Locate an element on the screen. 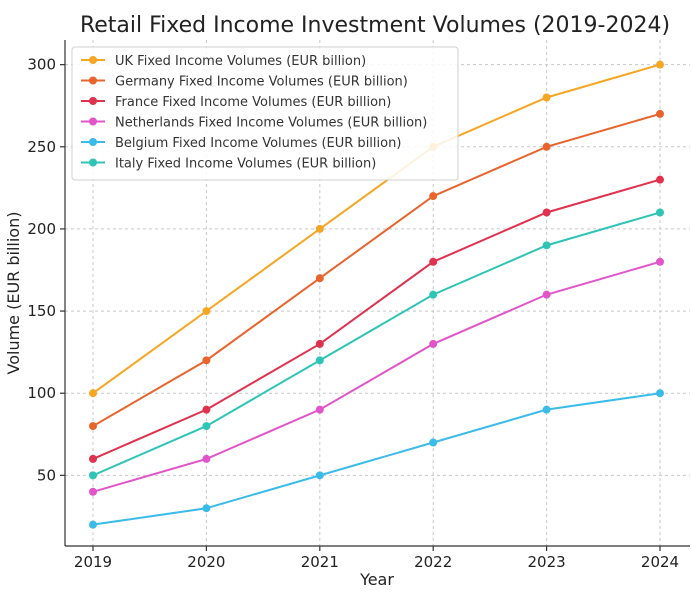 The image size is (691, 598). y-tick-label: 200 is located at coordinates (41, 229).